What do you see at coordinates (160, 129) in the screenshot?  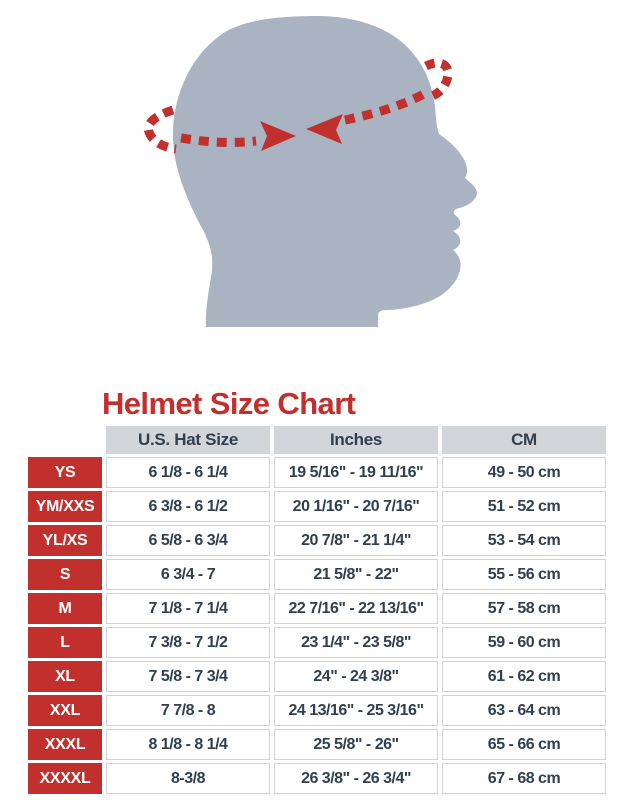 I see `tape-left-loop` at bounding box center [160, 129].